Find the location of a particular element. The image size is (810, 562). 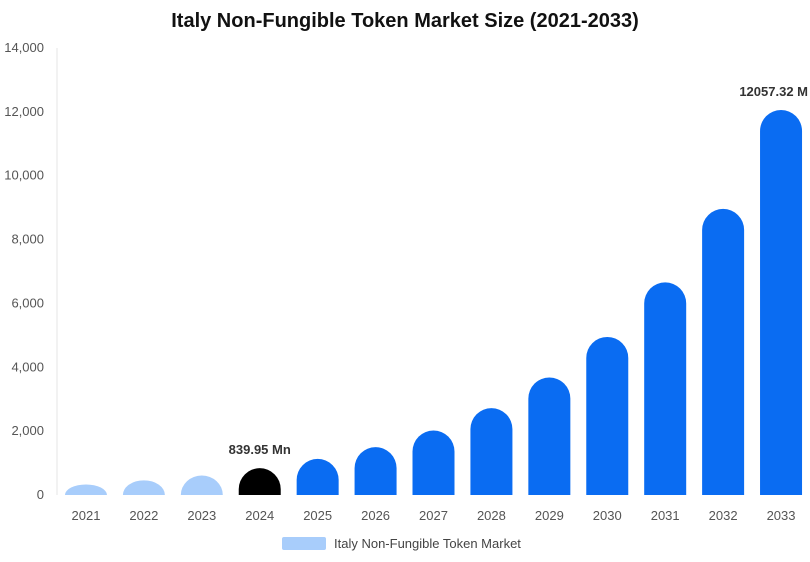

y-tick-label: 8,000 is located at coordinates (27, 239).